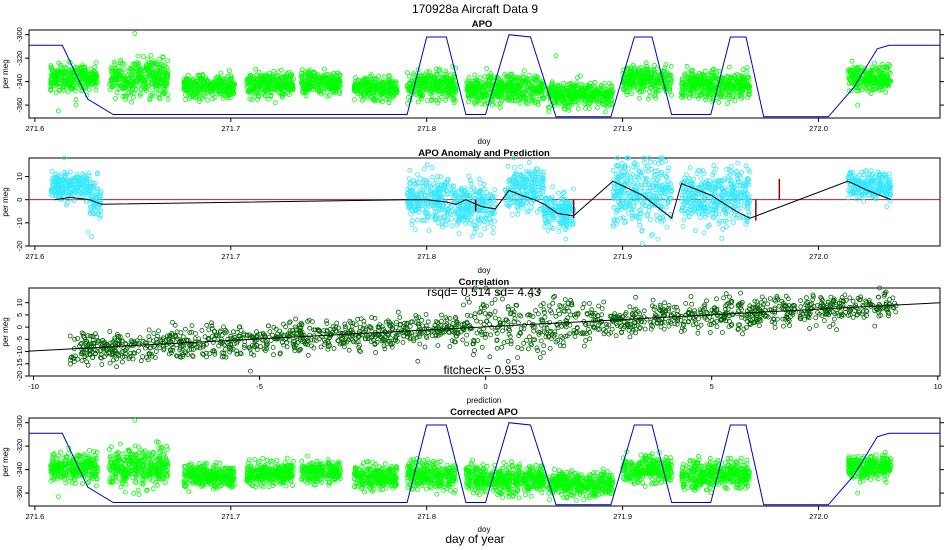 Image resolution: width=950 pixels, height=550 pixels. Describe the element at coordinates (19, 58) in the screenshot. I see `y-tick-label: -320` at that location.